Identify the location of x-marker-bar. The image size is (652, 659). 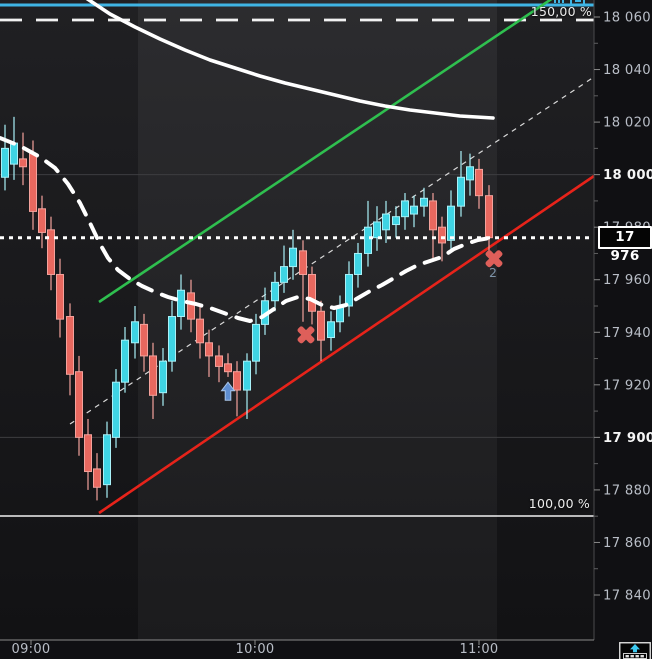
(494, 259).